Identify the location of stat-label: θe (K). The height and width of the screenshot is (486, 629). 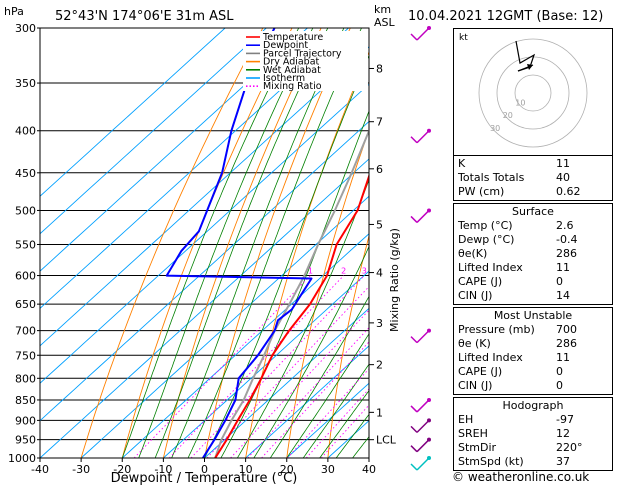
(474, 343).